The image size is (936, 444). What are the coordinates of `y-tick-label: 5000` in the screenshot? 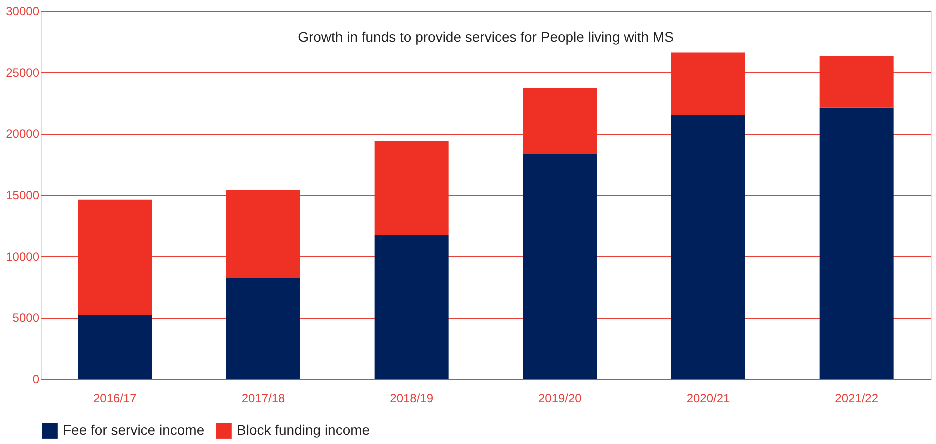 It's located at (26, 318).